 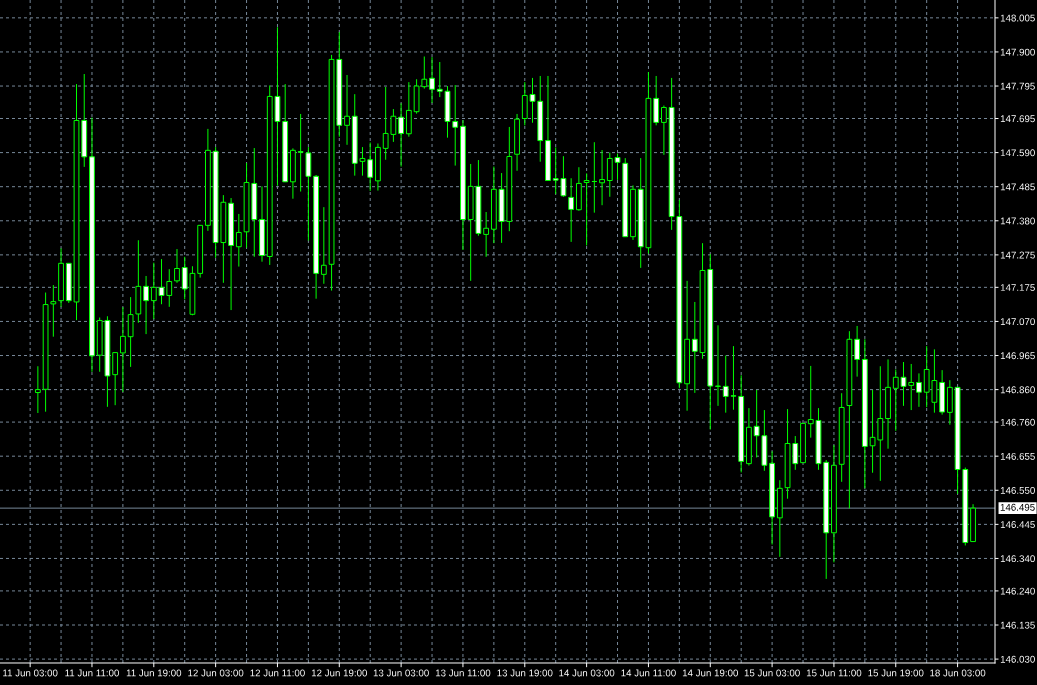 What do you see at coordinates (216, 673) in the screenshot?
I see `x-tick-label: 12 Jun 03:00` at bounding box center [216, 673].